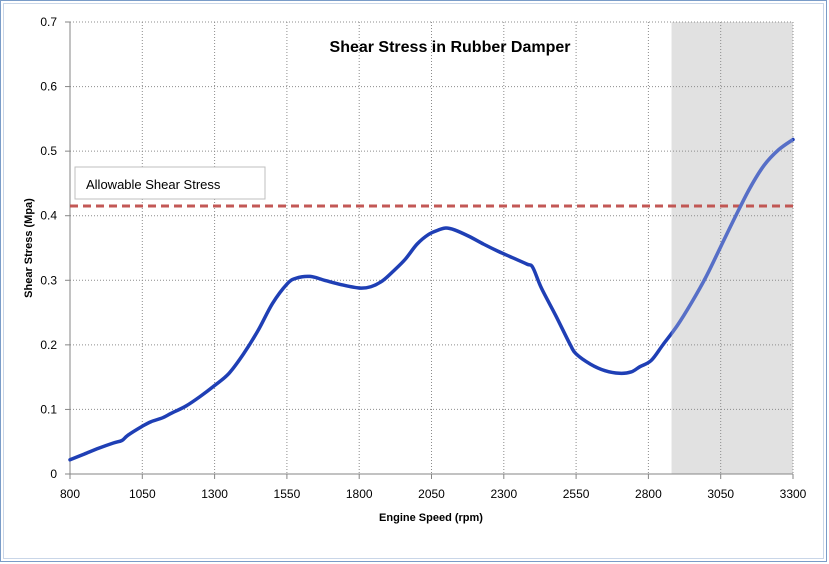 The width and height of the screenshot is (829, 564). Describe the element at coordinates (793, 494) in the screenshot. I see `x-tick-label: 3300` at that location.